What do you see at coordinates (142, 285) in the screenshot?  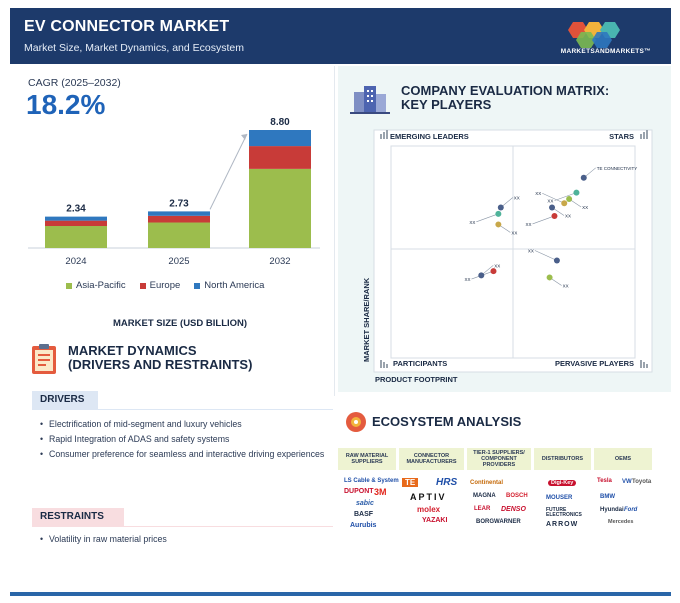 I see `legend-swatch` at bounding box center [142, 285].